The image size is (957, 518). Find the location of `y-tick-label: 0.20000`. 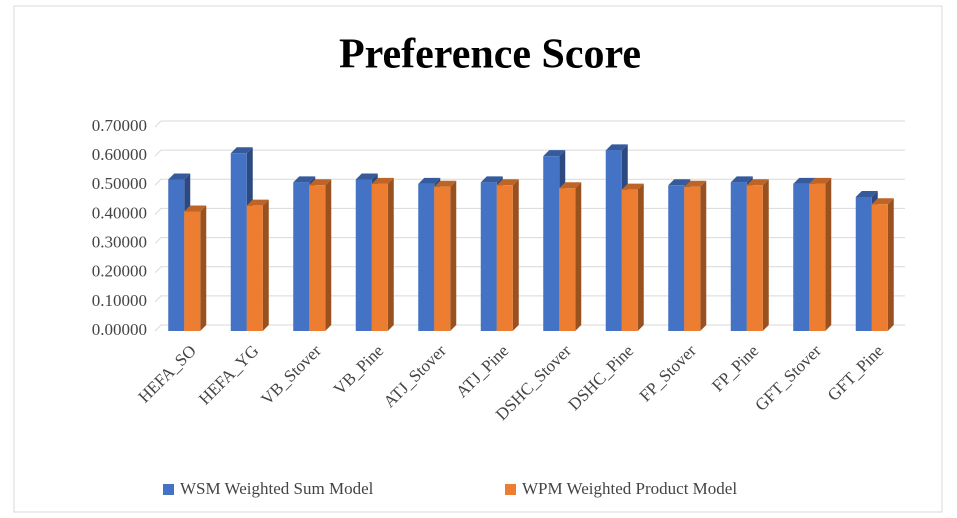

y-tick-label: 0.20000 is located at coordinates (119, 271).